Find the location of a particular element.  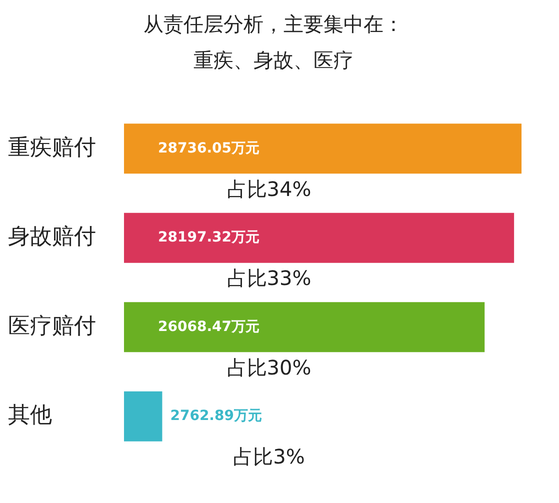

data-label: 28197.32万元 is located at coordinates (209, 238).